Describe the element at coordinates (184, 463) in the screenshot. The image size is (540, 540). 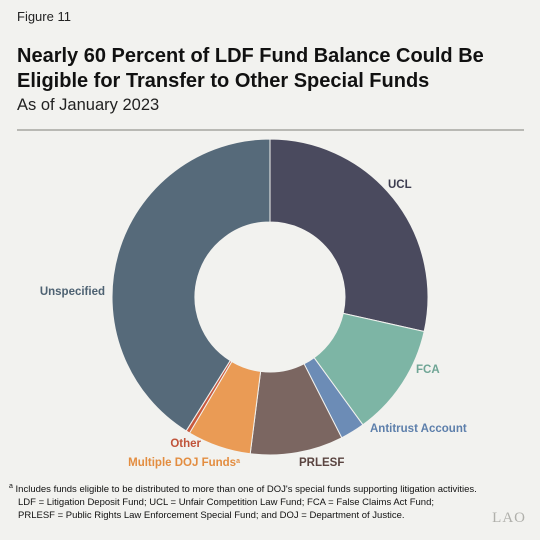
I see `label-multiple-doj-funds: Multiple DOJ Fundsa` at that location.